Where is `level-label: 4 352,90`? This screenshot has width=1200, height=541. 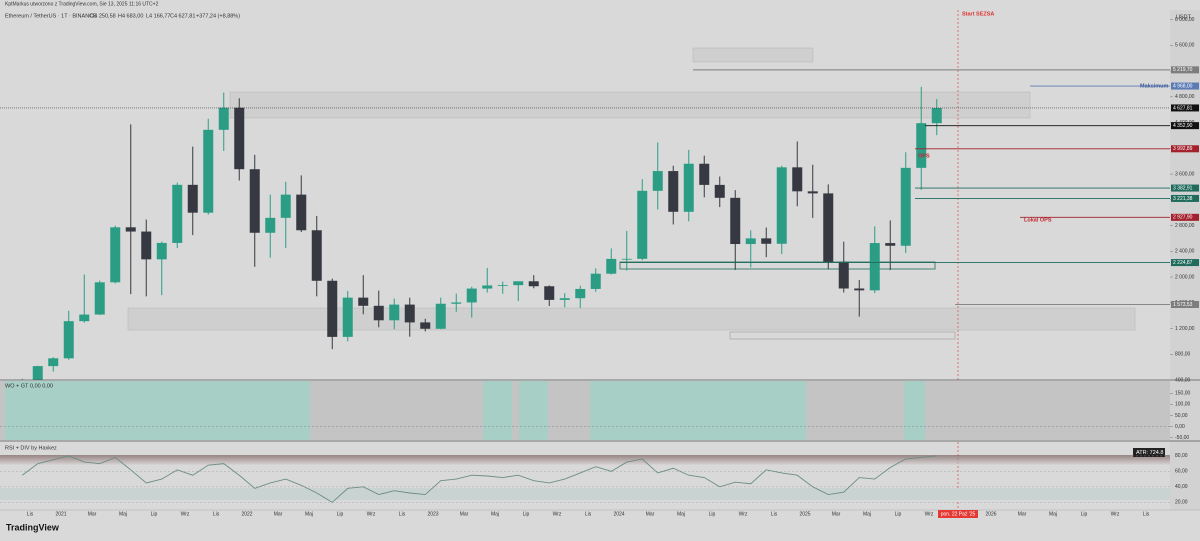
level-label: 4 352,90 is located at coordinates (1183, 126).